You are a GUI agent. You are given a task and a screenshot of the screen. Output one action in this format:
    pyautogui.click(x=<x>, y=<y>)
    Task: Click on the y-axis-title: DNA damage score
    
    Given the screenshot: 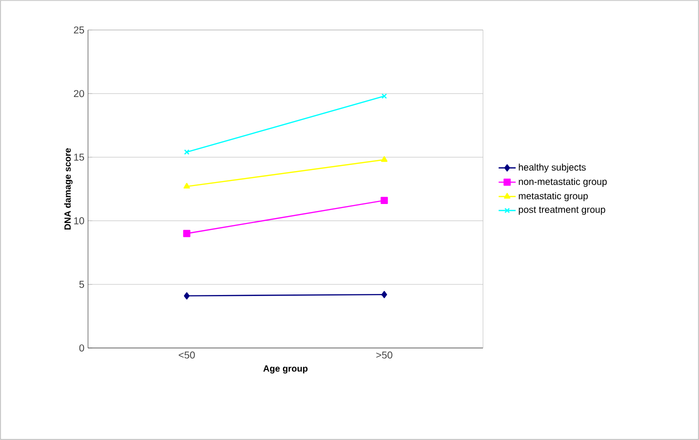 What is the action you would take?
    pyautogui.click(x=68, y=189)
    